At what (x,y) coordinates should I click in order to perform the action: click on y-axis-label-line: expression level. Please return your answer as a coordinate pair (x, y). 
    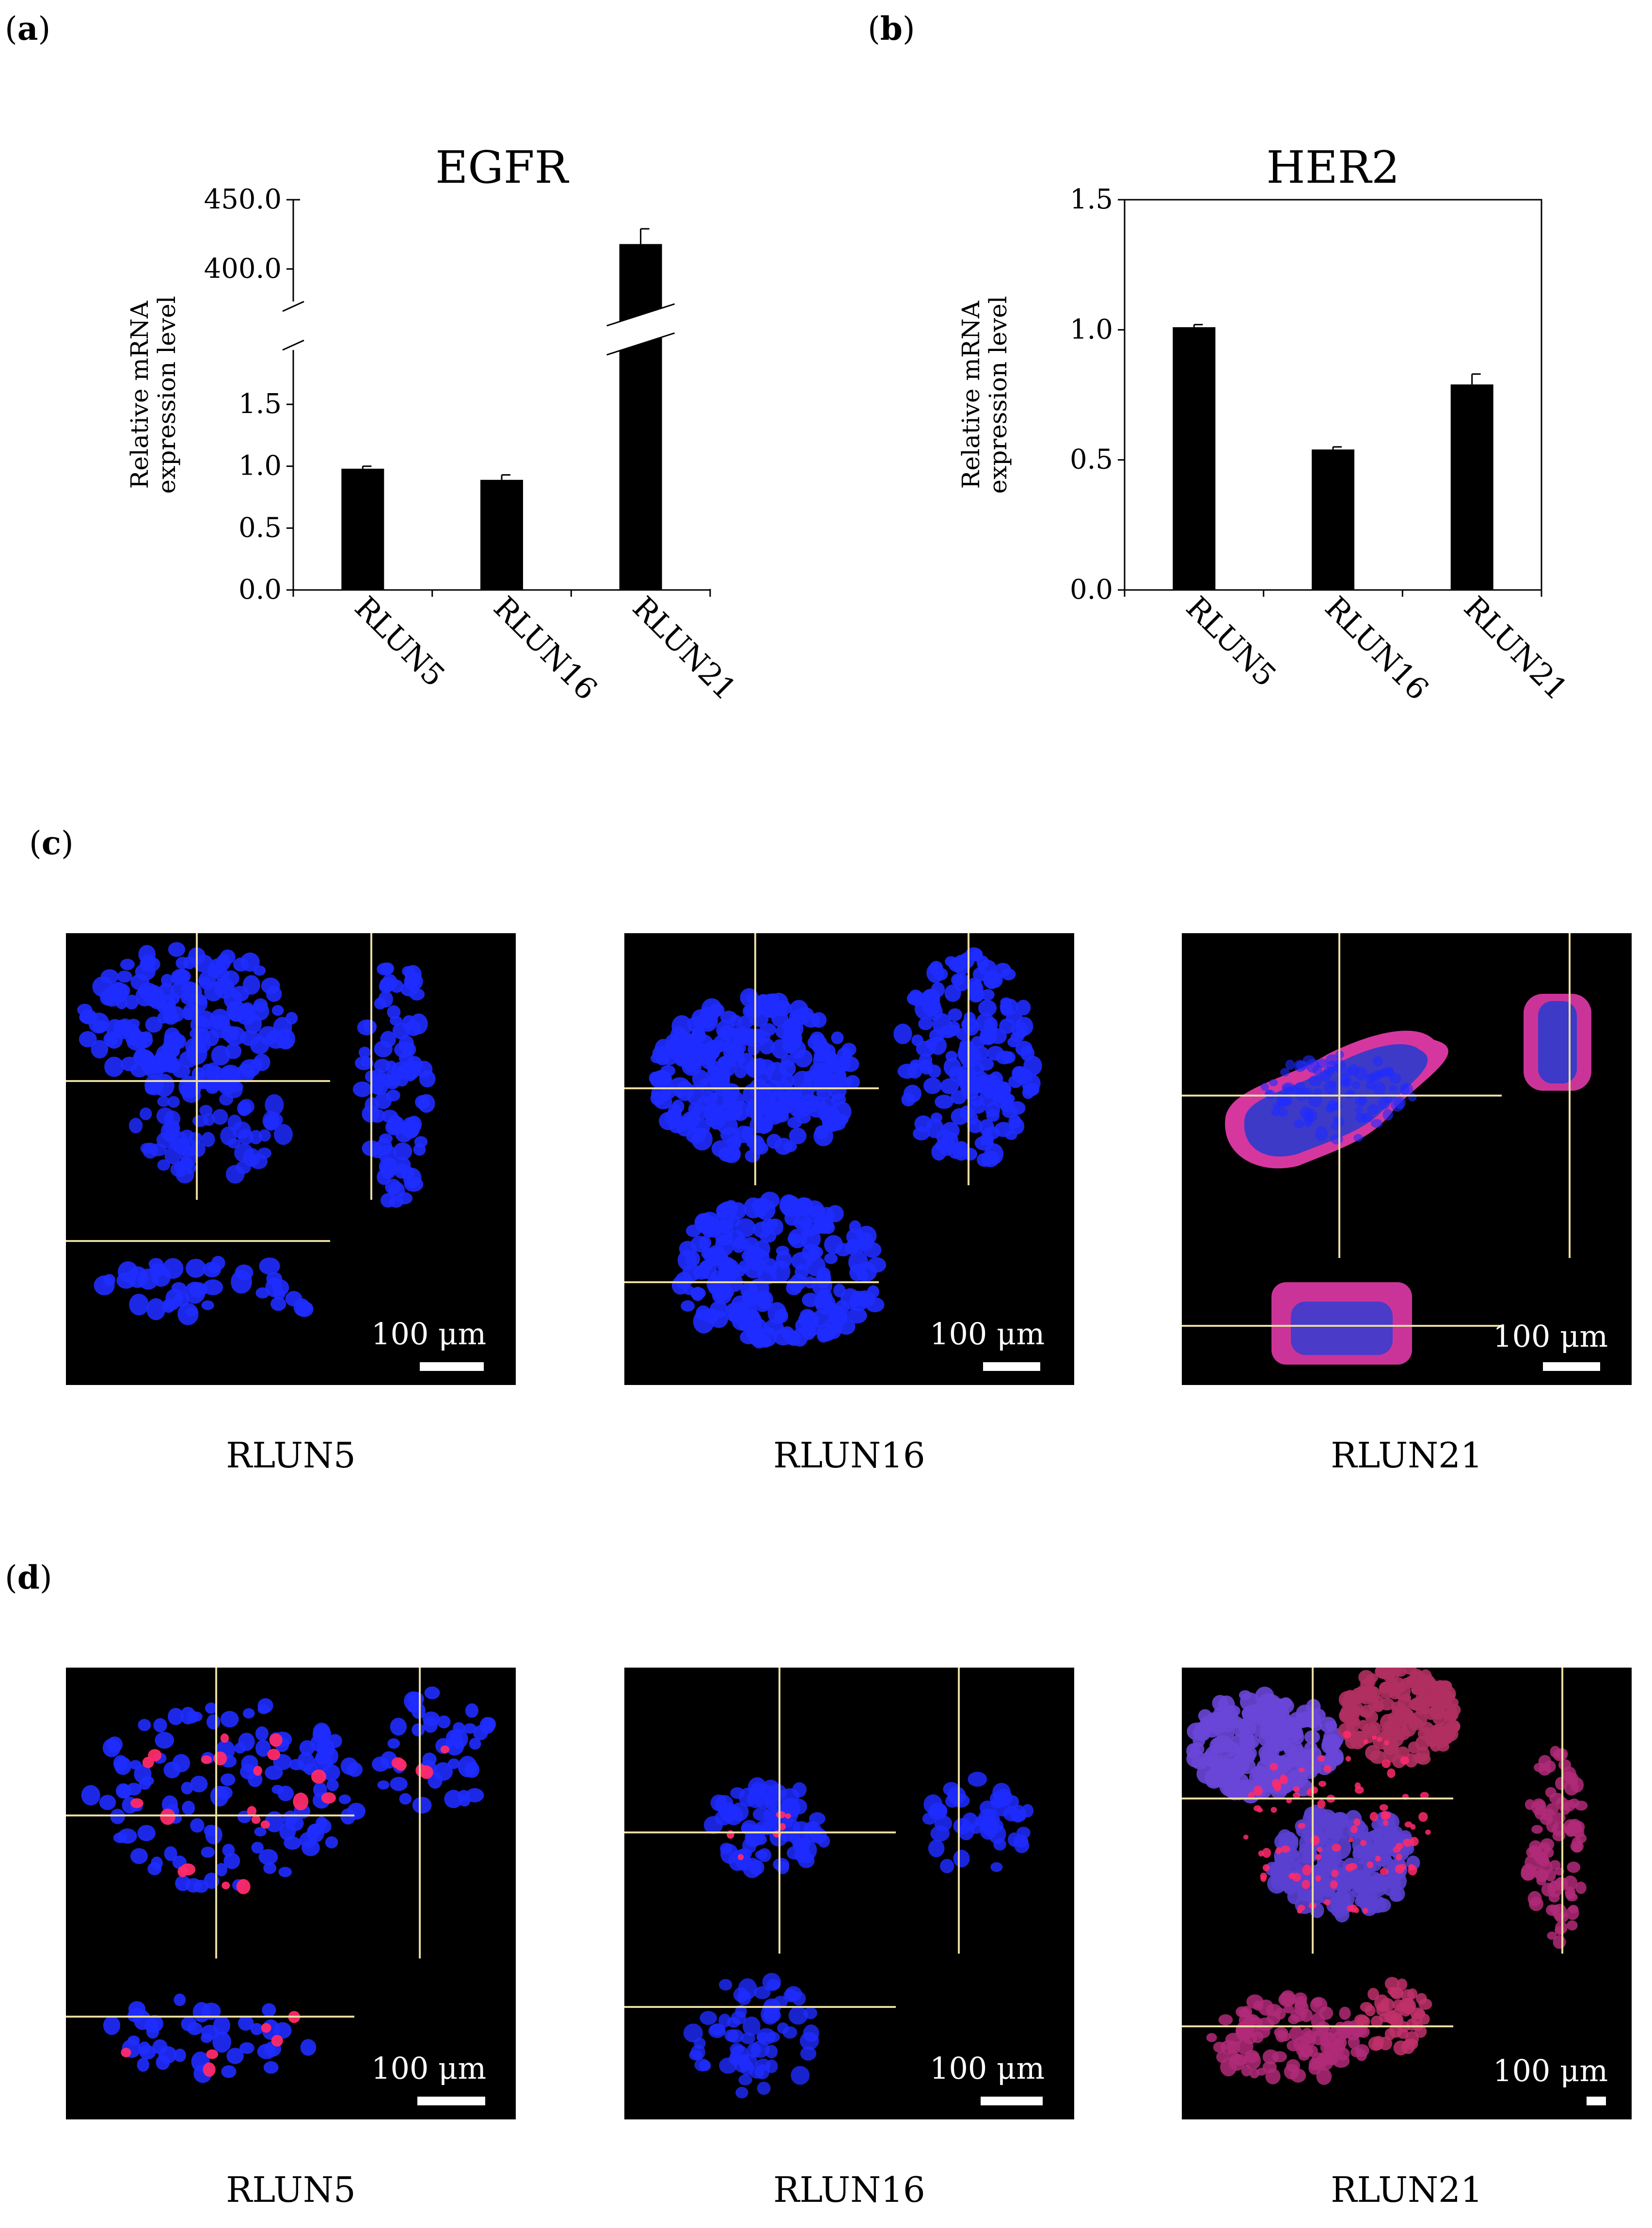
    Looking at the image, I should click on (998, 394).